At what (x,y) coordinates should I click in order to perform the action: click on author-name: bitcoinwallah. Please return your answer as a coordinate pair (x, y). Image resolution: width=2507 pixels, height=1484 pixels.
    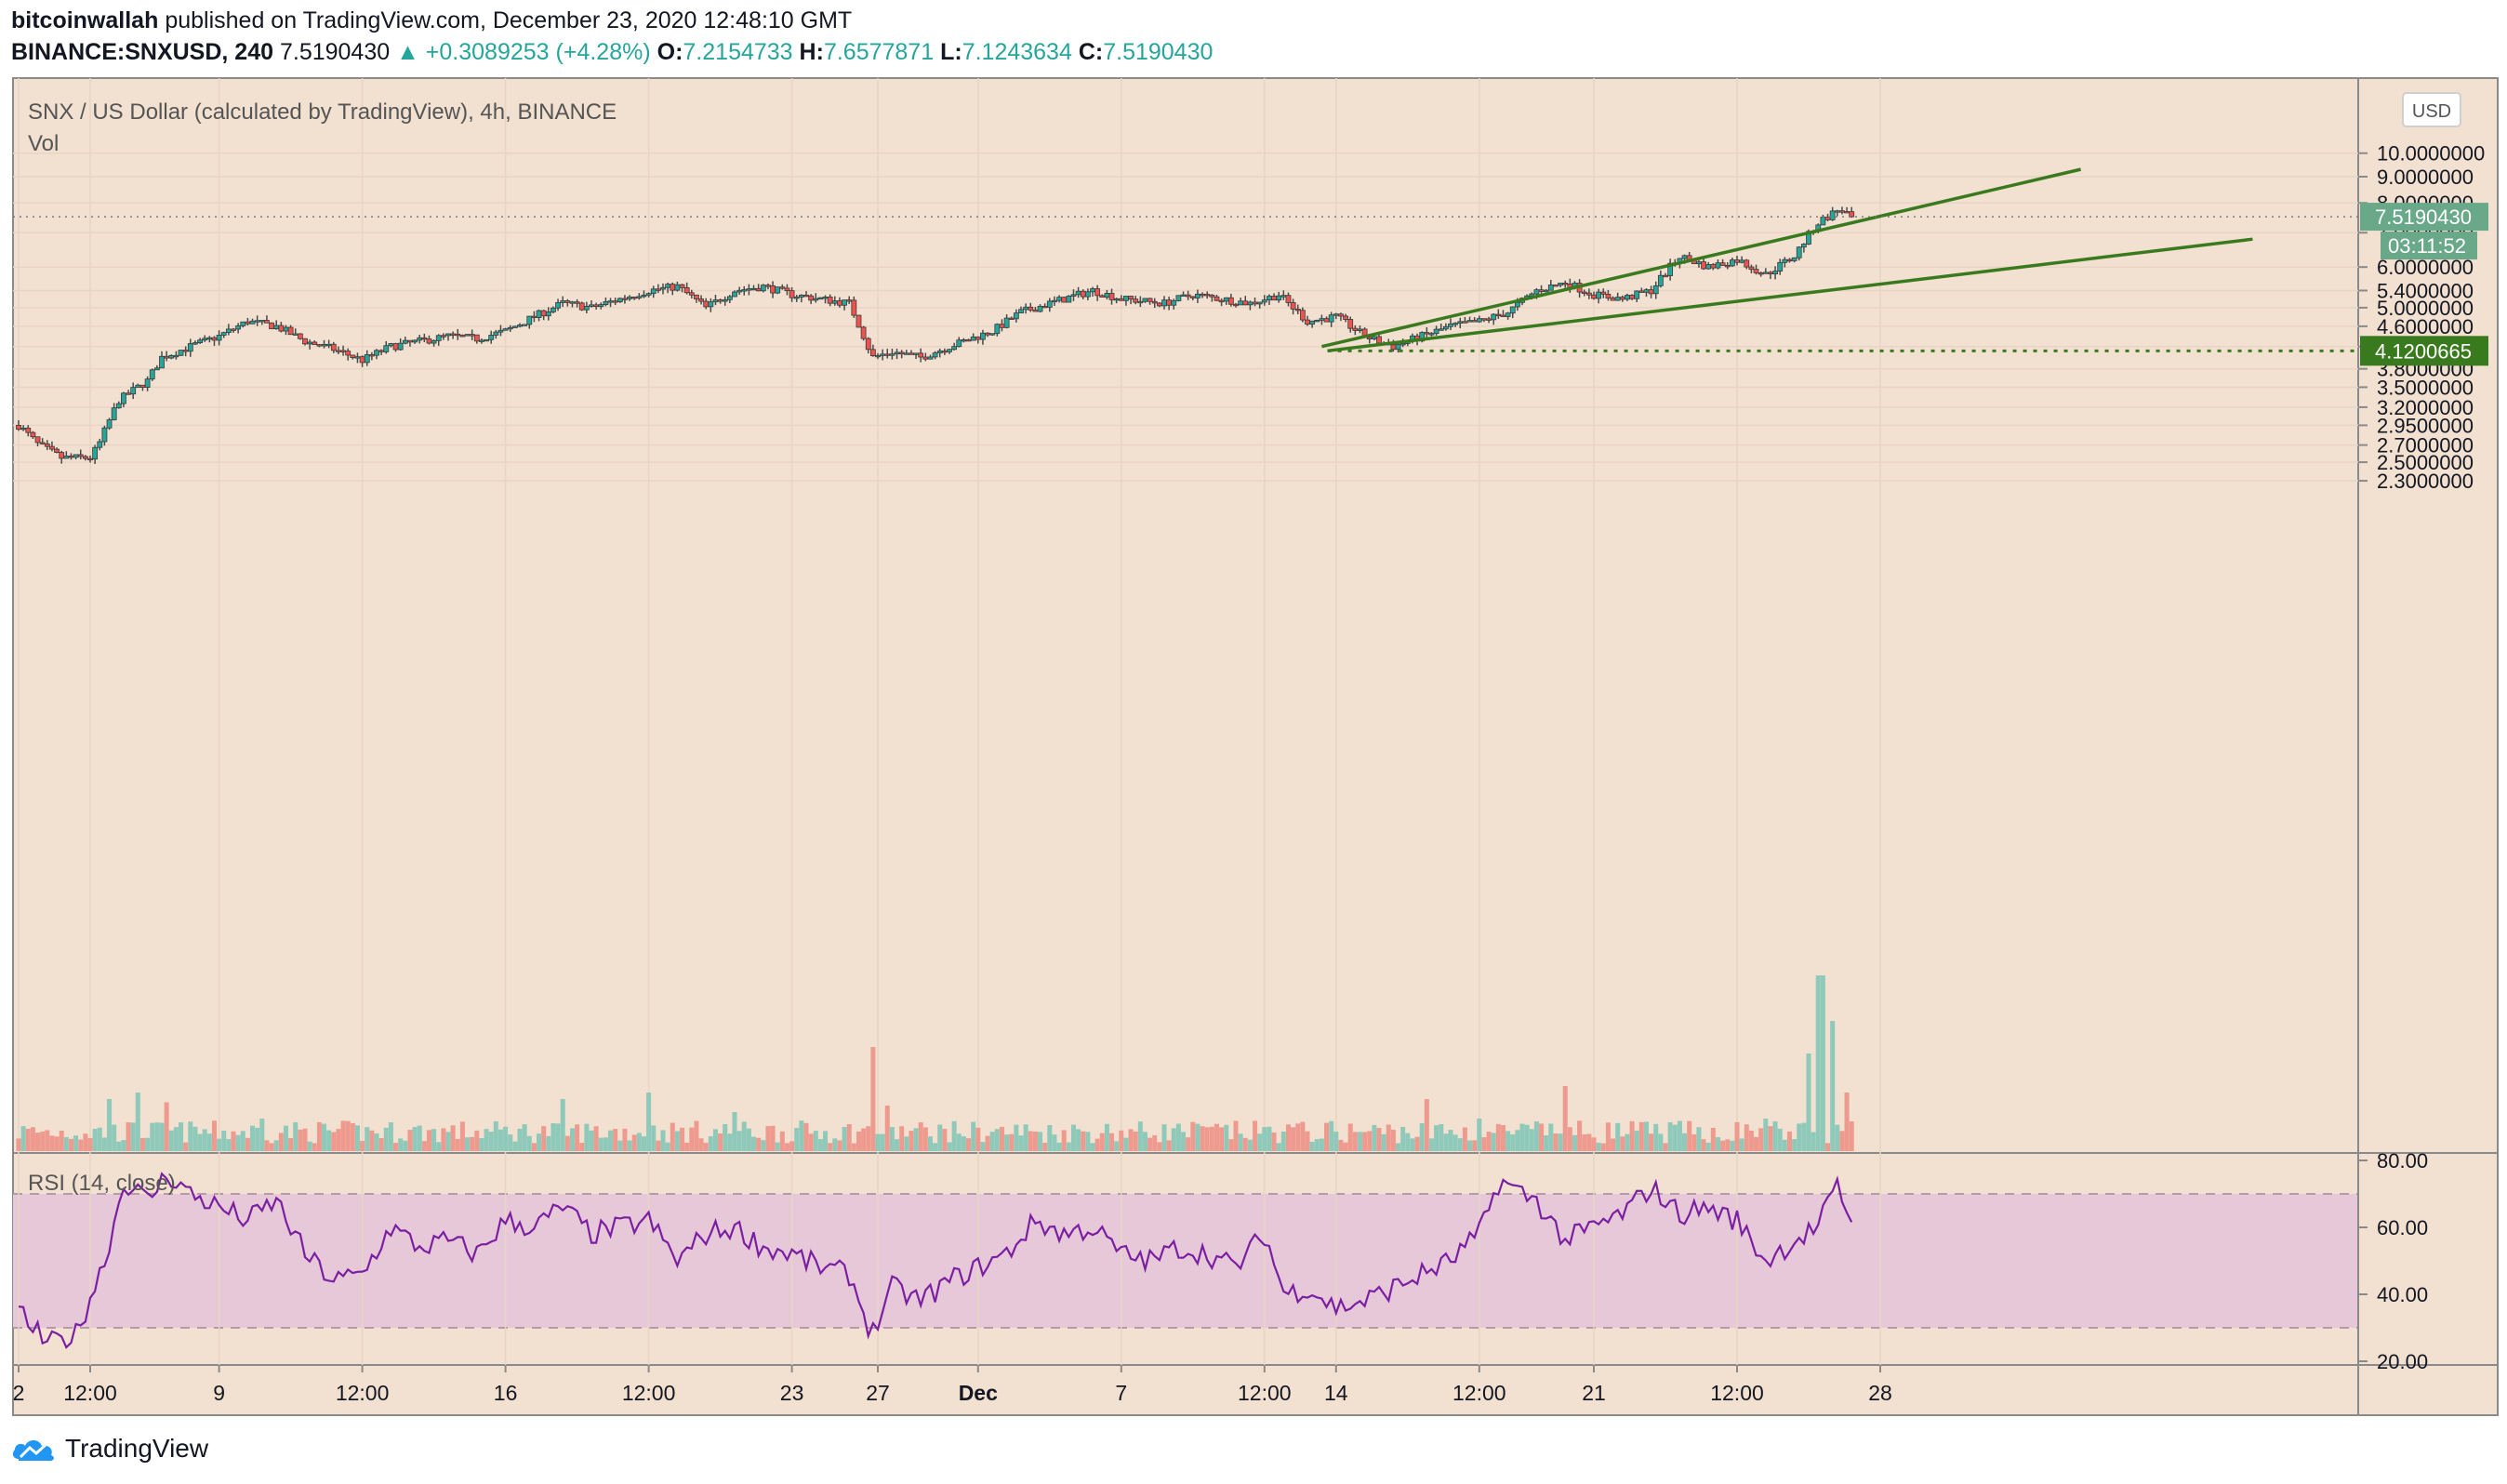
    Looking at the image, I should click on (85, 20).